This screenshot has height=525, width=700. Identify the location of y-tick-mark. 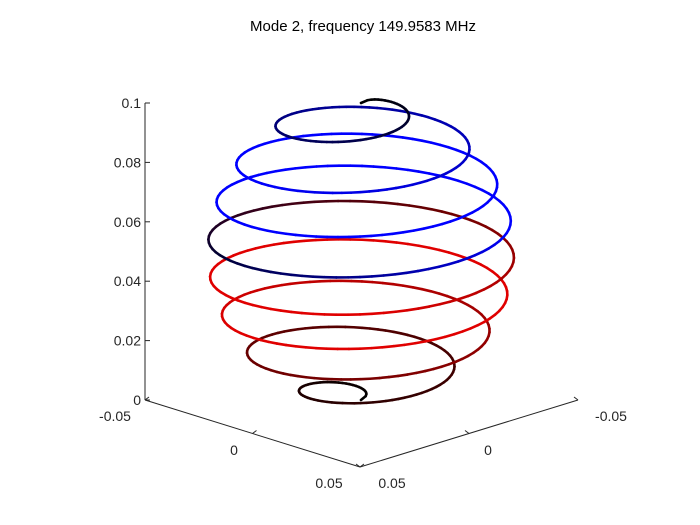
(467, 432).